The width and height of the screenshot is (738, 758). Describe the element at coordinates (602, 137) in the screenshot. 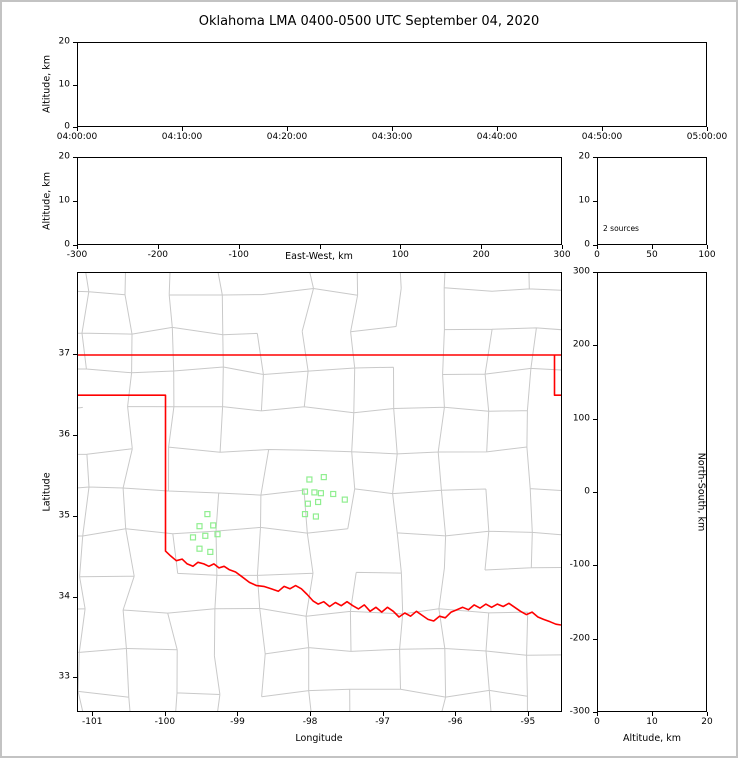

I see `tick-label: 04:50:00` at that location.